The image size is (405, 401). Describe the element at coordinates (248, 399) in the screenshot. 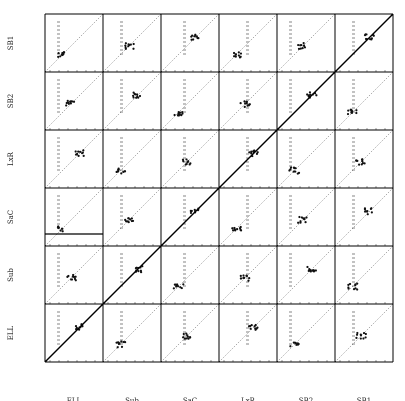

I see `x-label-lxr: LxR` at that location.